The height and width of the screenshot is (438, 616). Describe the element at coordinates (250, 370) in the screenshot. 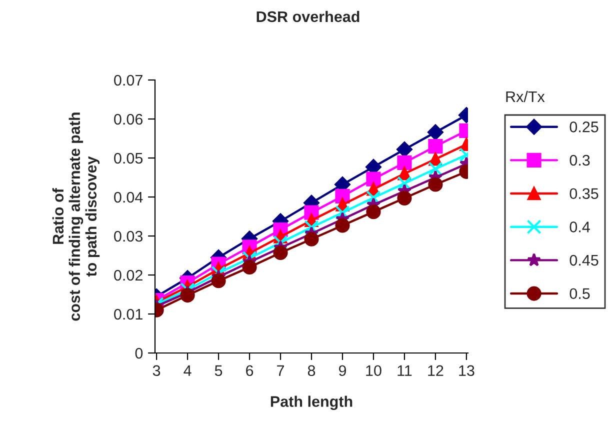

I see `x-tick-label: 6` at that location.